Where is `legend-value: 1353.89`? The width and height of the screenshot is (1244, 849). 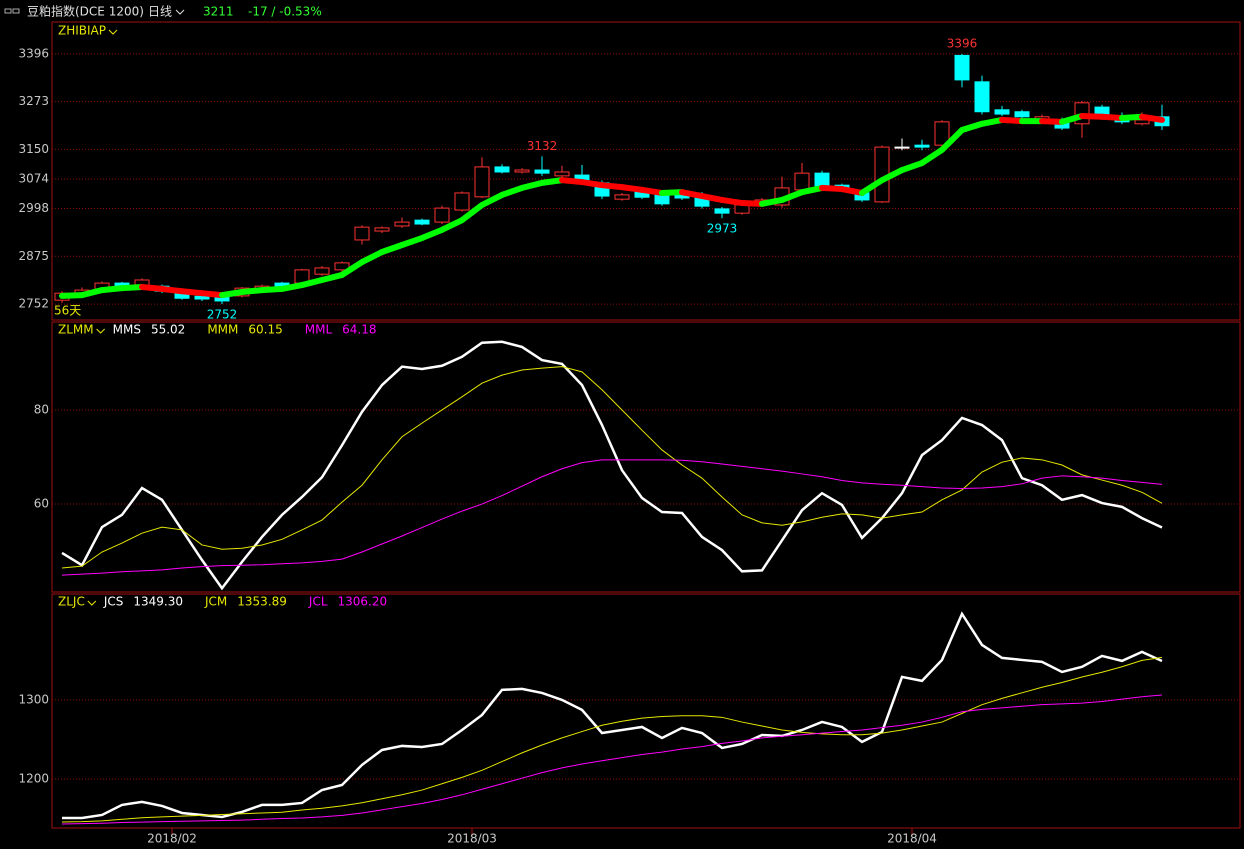
legend-value: 1353.89 is located at coordinates (262, 602).